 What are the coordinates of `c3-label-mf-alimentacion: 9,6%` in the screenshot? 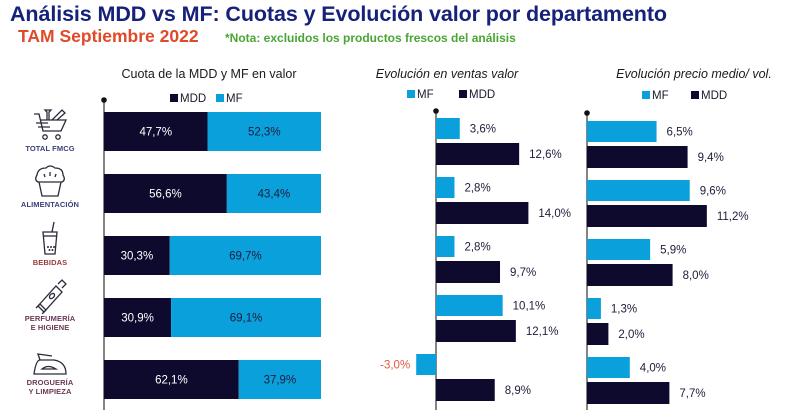 It's located at (713, 192).